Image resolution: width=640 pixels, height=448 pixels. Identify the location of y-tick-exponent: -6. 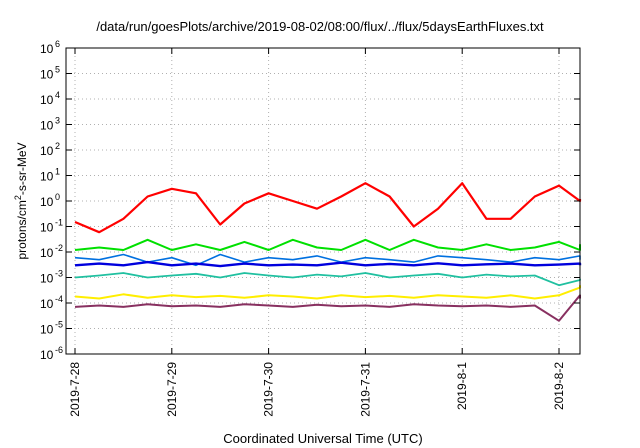
(59, 350).